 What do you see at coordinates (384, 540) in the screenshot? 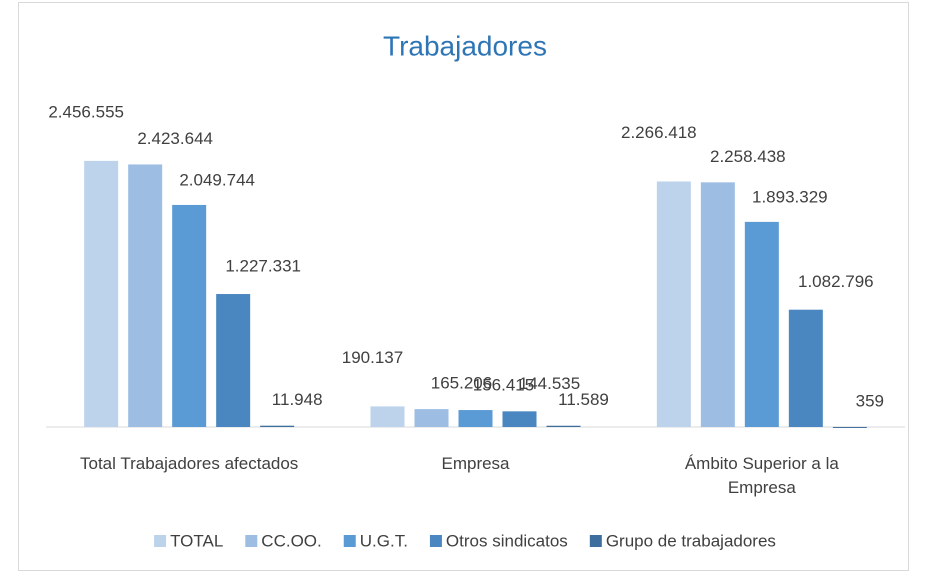
I see `legend-label: U.G.T.` at bounding box center [384, 540].